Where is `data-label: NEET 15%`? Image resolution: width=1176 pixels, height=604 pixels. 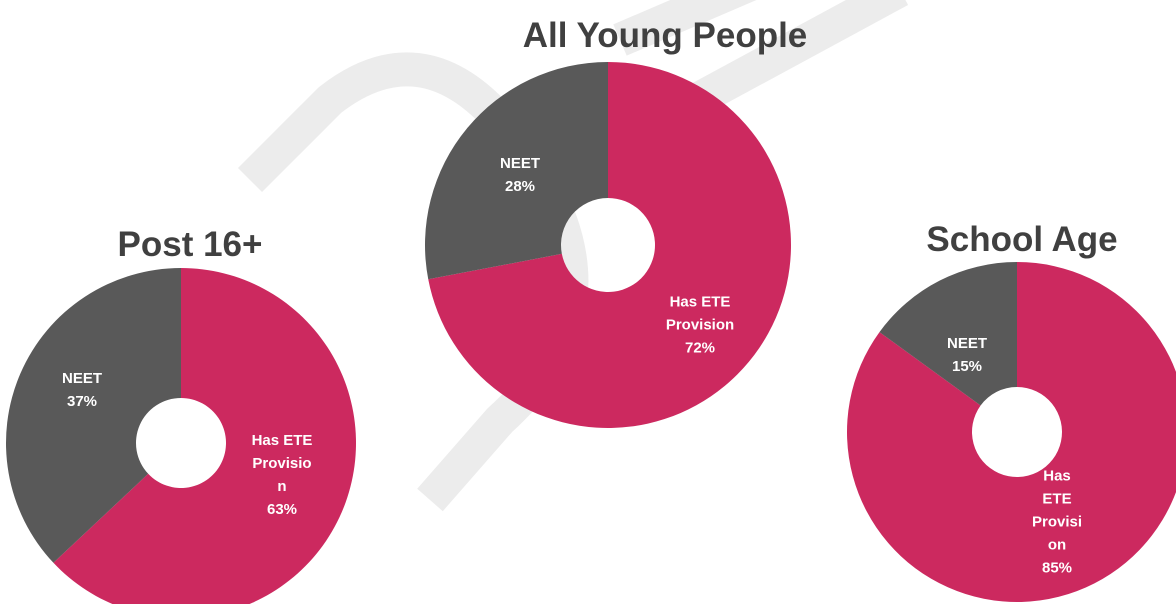 data-label: NEET 15% is located at coordinates (967, 355).